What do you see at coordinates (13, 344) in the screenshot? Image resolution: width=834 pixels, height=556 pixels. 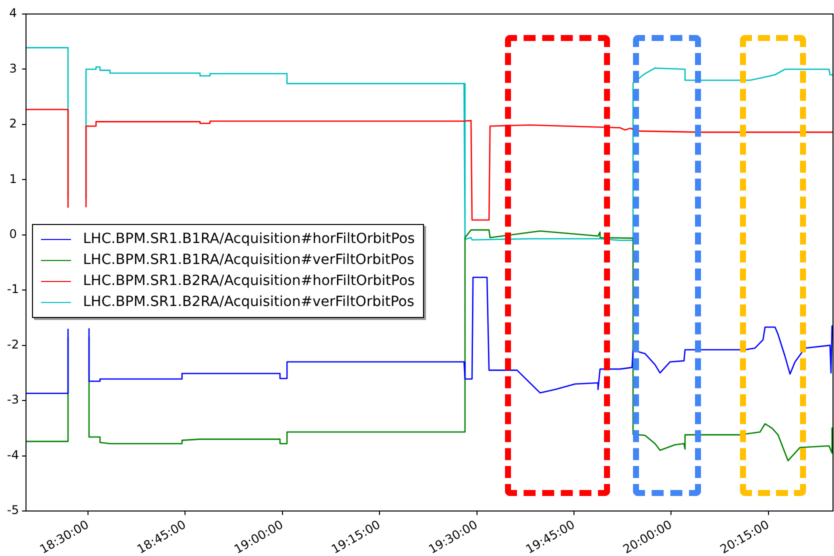 I see `y-tick-label: -2` at bounding box center [13, 344].